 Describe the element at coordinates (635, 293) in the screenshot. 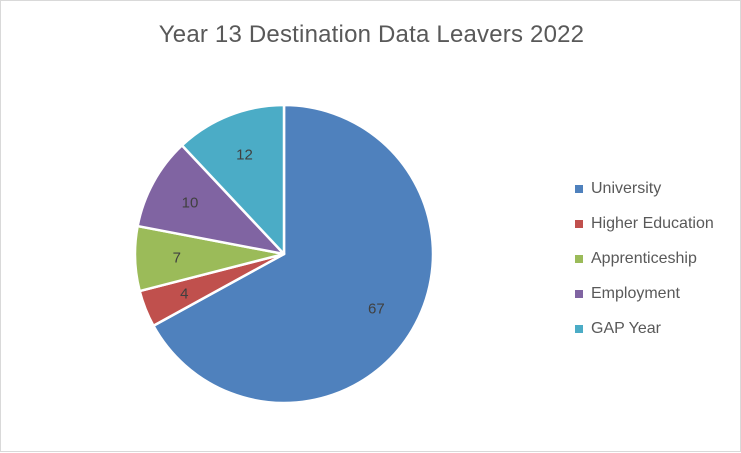

I see `legend-label: Employment` at that location.